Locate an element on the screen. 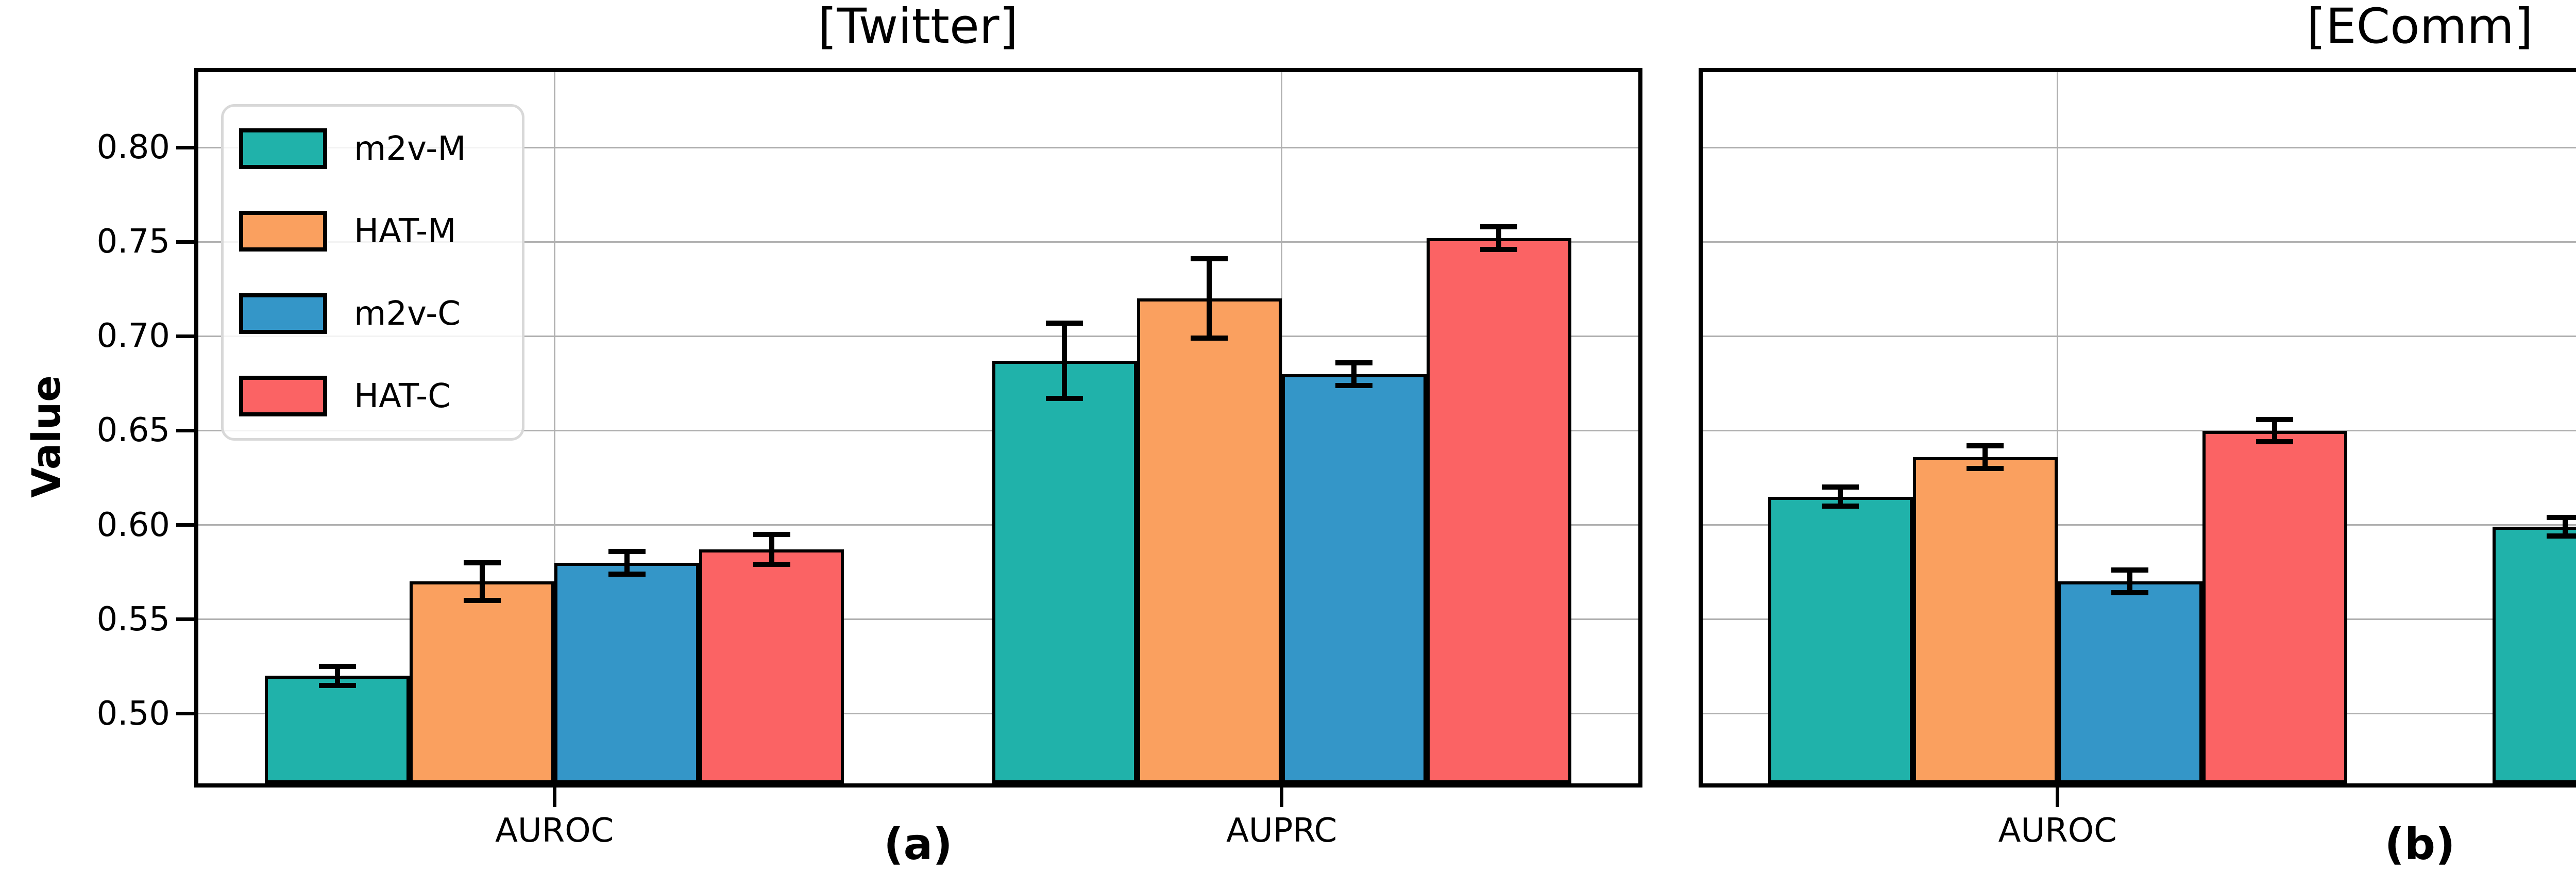 The width and height of the screenshot is (2576, 871). panel-label-b: (b) is located at coordinates (2419, 844).